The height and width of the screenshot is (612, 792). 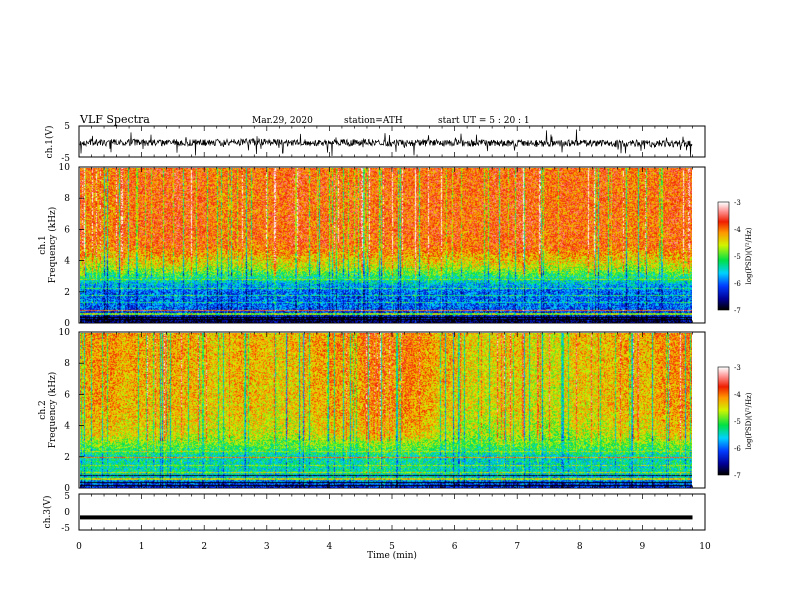 I want to click on ch2-spectrogram-ytick-label-8: 8, so click(x=67, y=364).